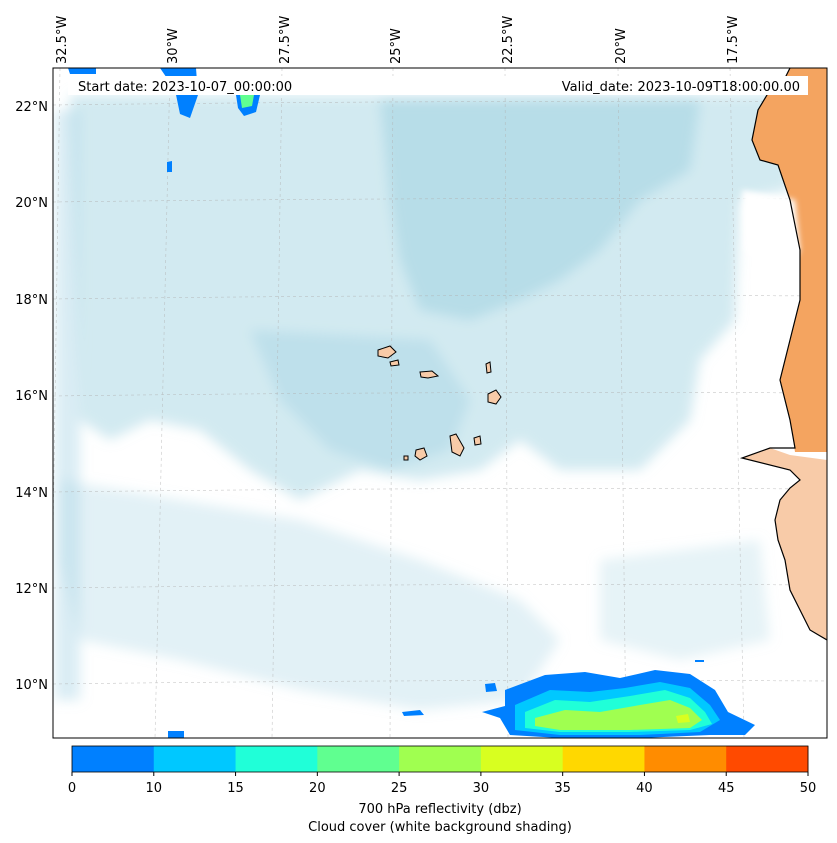 This screenshot has height=843, width=837. I want to click on lon-label: 25°W, so click(396, 46).